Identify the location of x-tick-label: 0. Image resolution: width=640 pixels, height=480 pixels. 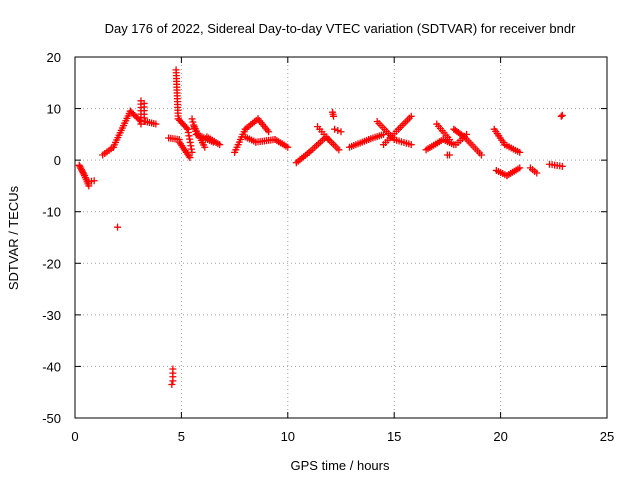
(74, 436).